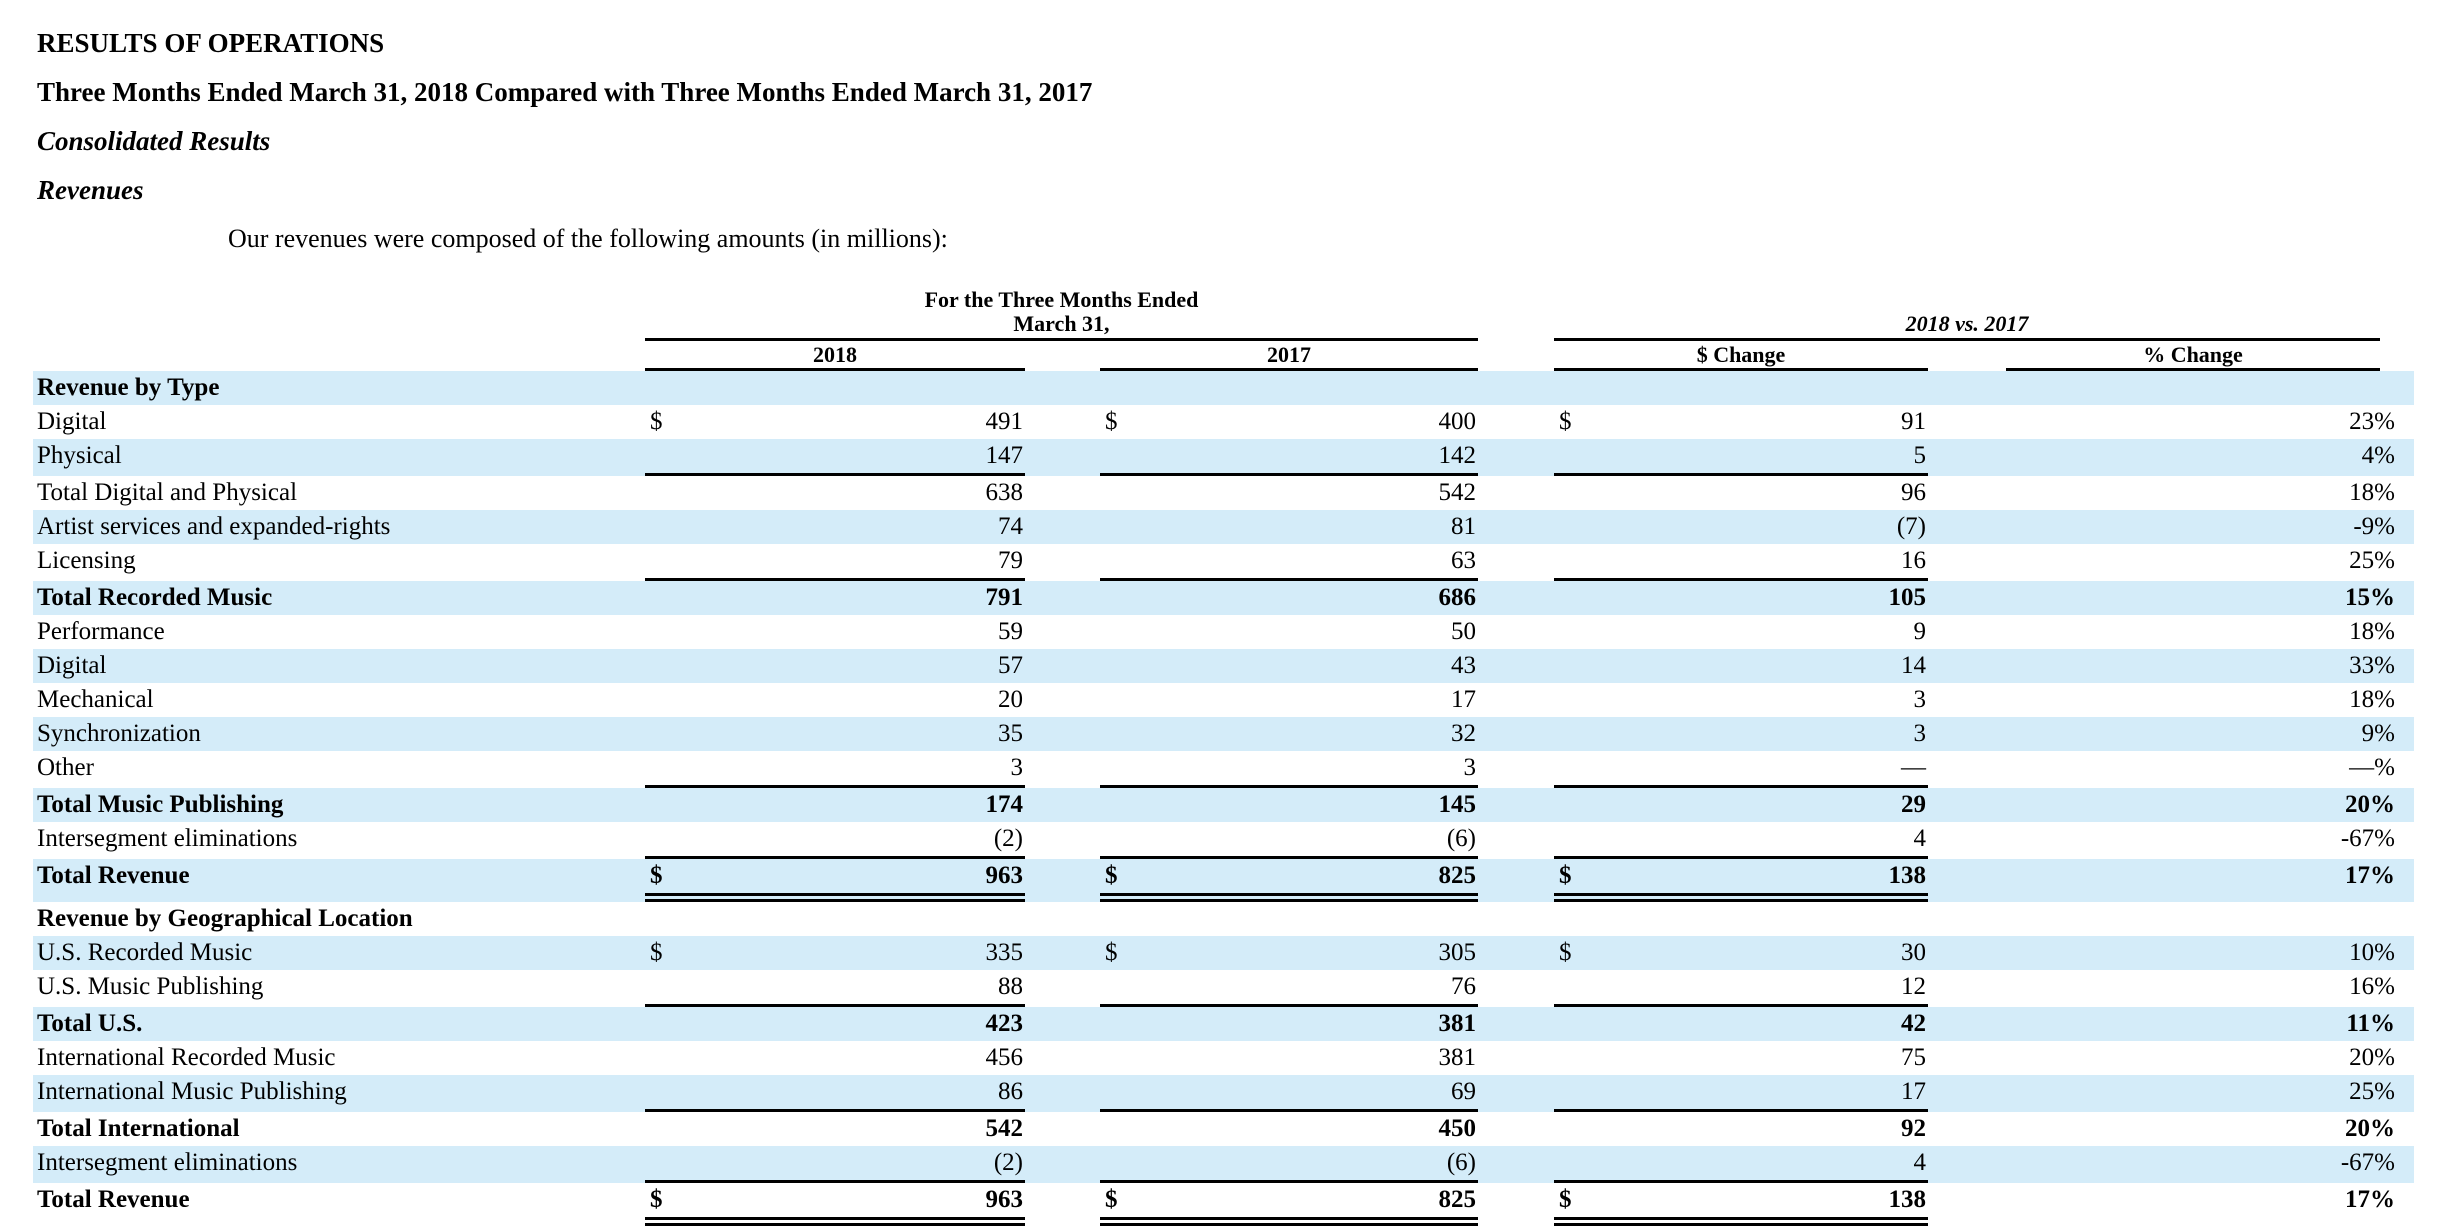 The image size is (2442, 1230). What do you see at coordinates (138, 1128) in the screenshot?
I see `row-label: Total International` at bounding box center [138, 1128].